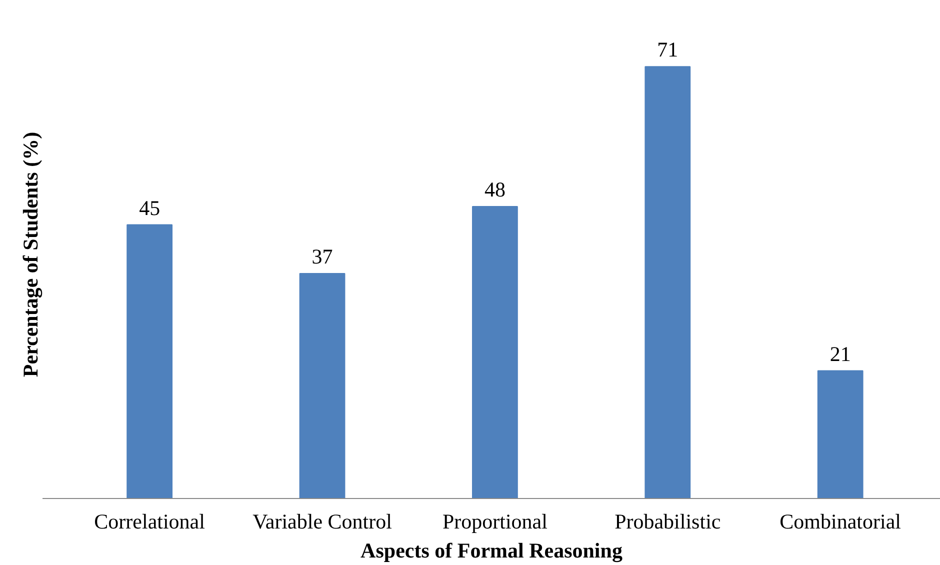 This screenshot has width=940, height=565. What do you see at coordinates (667, 50) in the screenshot?
I see `data-label: 71` at bounding box center [667, 50].